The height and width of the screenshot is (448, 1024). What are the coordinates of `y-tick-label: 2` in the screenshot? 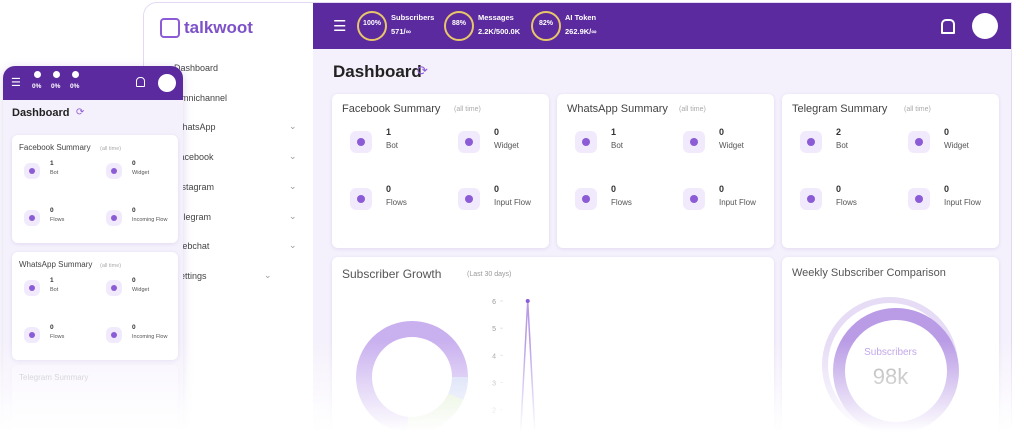 It's located at (494, 411).